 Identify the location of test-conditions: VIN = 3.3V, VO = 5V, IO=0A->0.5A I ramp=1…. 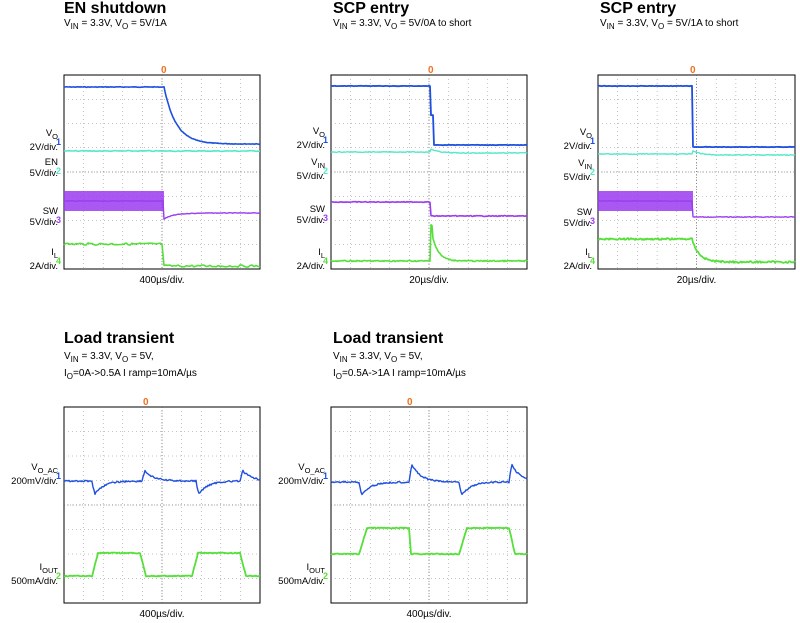
(130, 366).